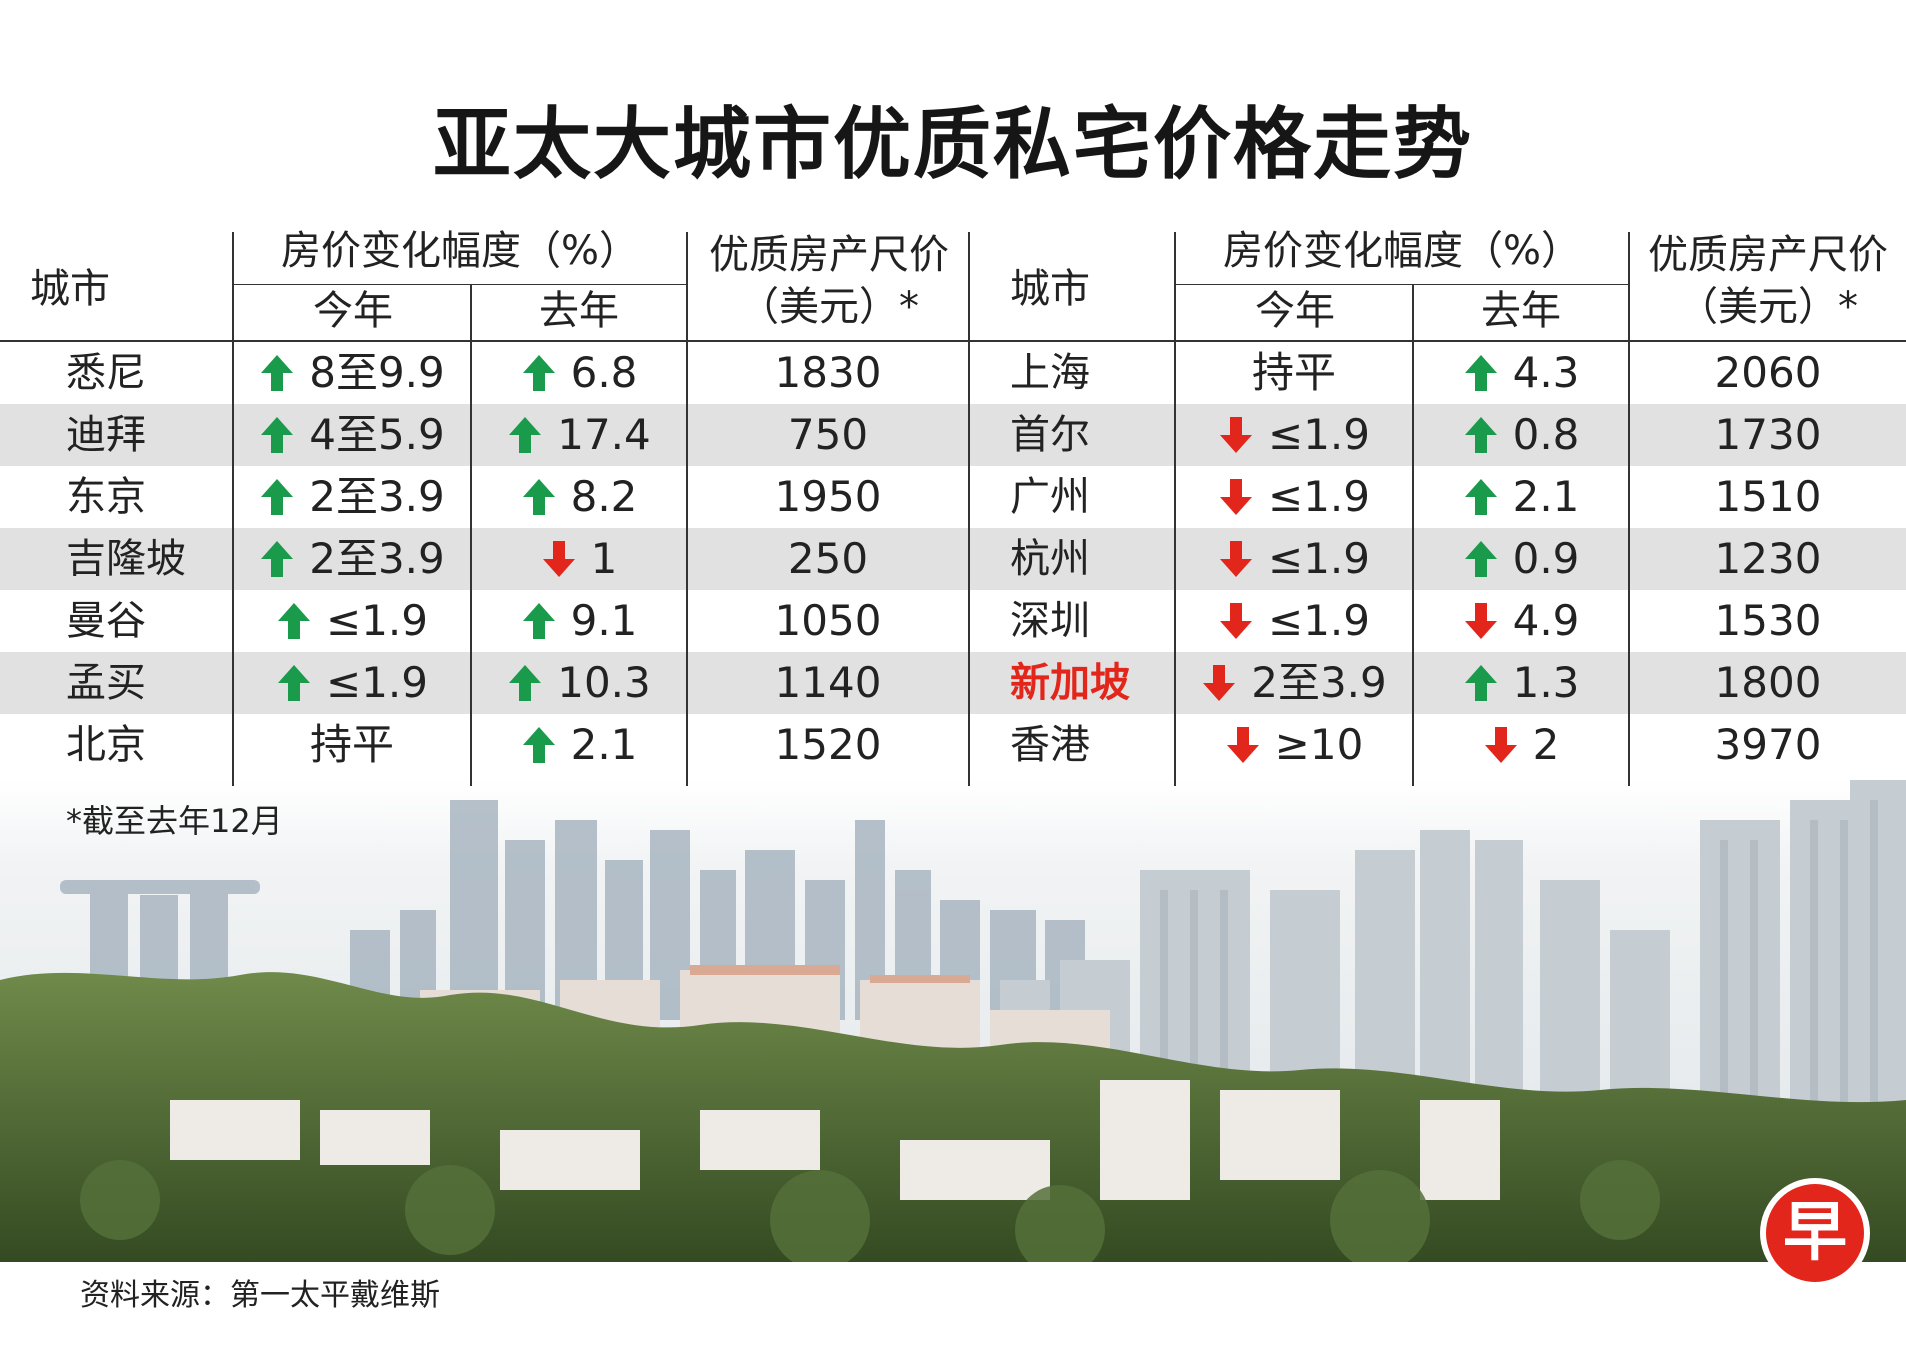 This screenshot has width=1906, height=1351. Describe the element at coordinates (1768, 620) in the screenshot. I see `price-per-sqft: 1530` at that location.